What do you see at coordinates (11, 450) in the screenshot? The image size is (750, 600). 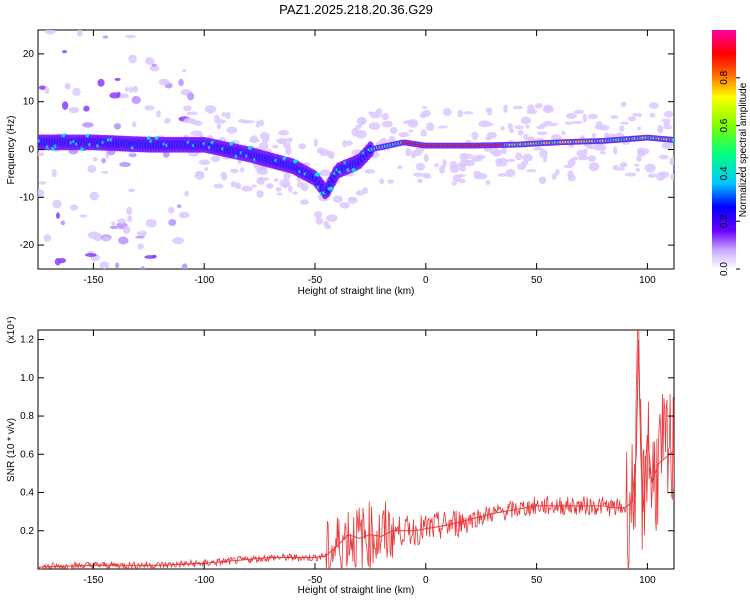 I see `snr-y-label: SNR (10 * v/v)` at bounding box center [11, 450].